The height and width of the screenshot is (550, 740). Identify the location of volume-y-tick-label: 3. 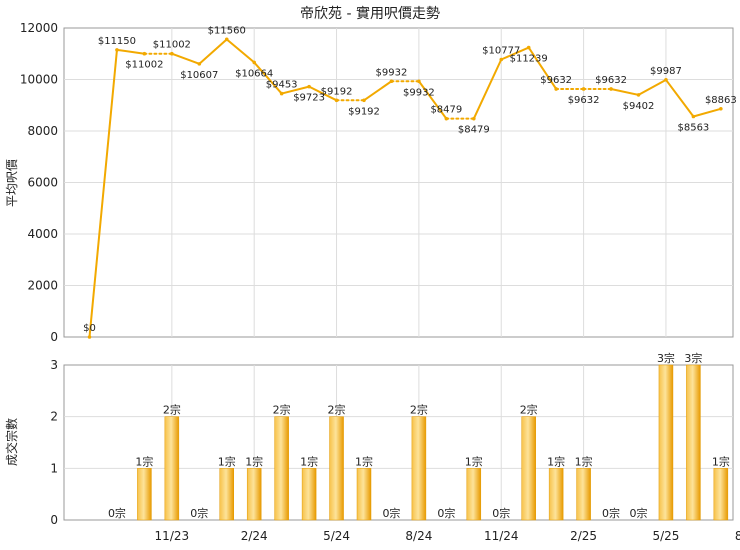
(54, 365).